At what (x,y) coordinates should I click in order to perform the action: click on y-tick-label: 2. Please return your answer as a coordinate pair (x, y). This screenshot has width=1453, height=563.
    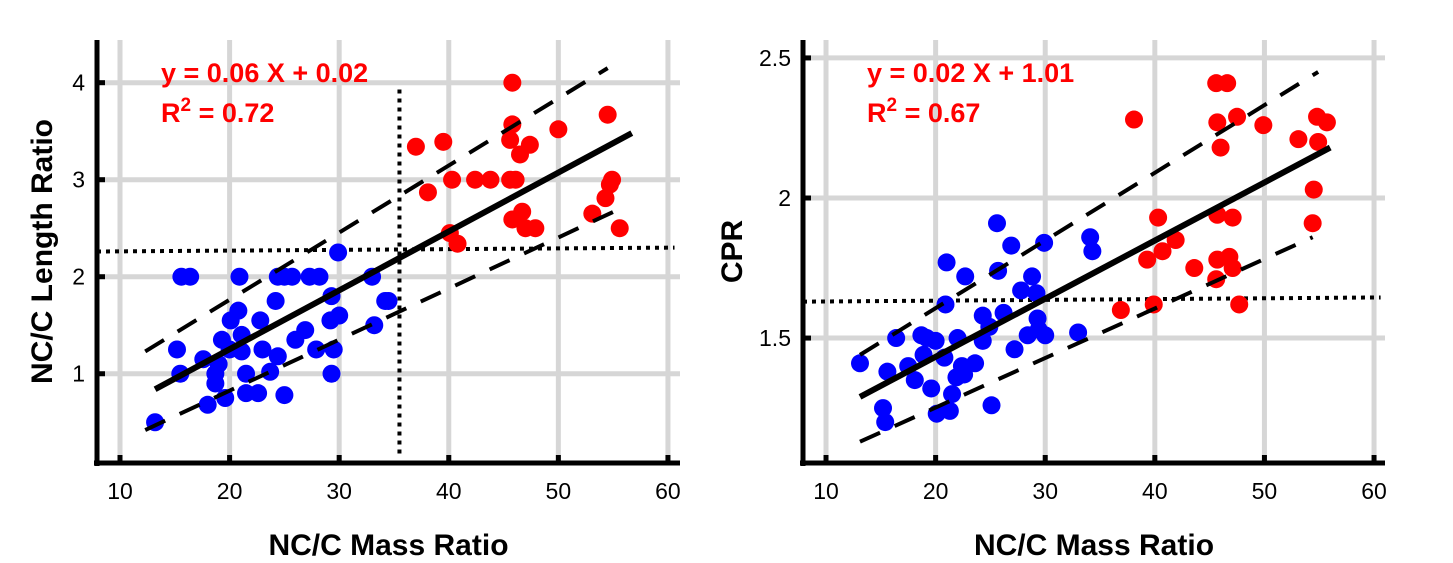
    Looking at the image, I should click on (784, 198).